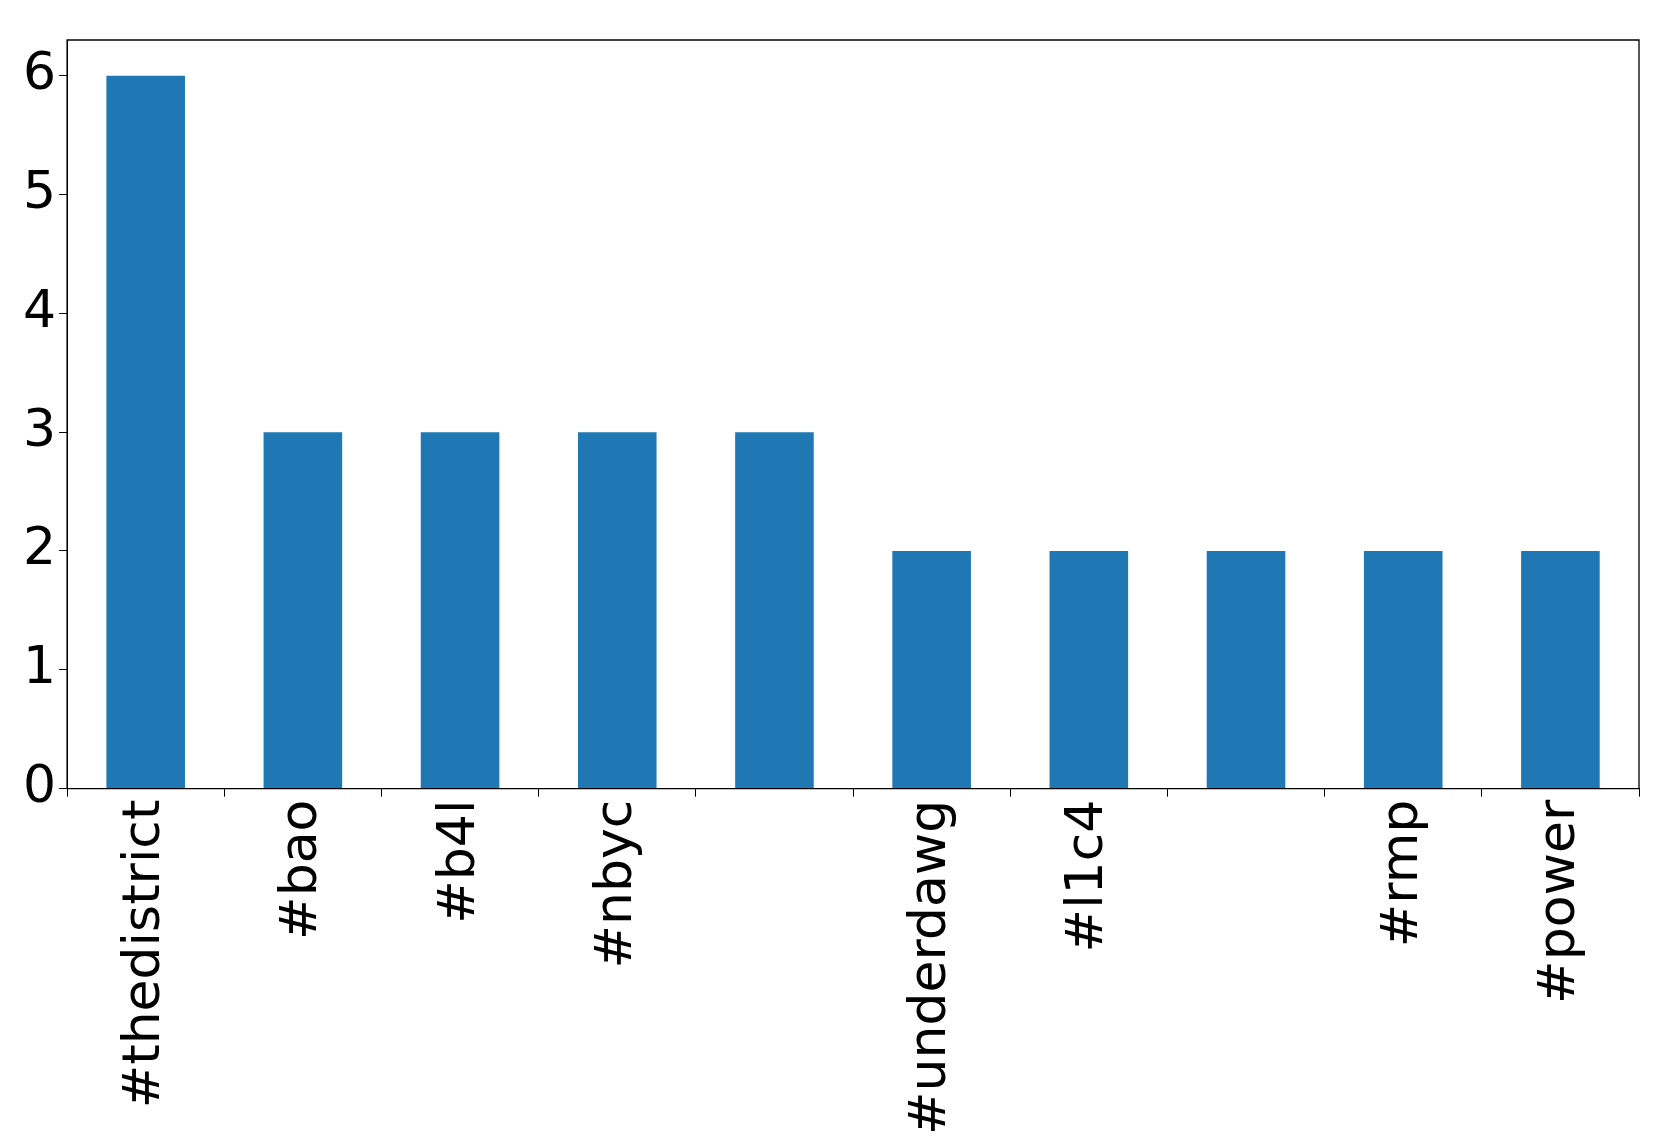  I want to click on x-tick-label: #nbyc, so click(612, 884).